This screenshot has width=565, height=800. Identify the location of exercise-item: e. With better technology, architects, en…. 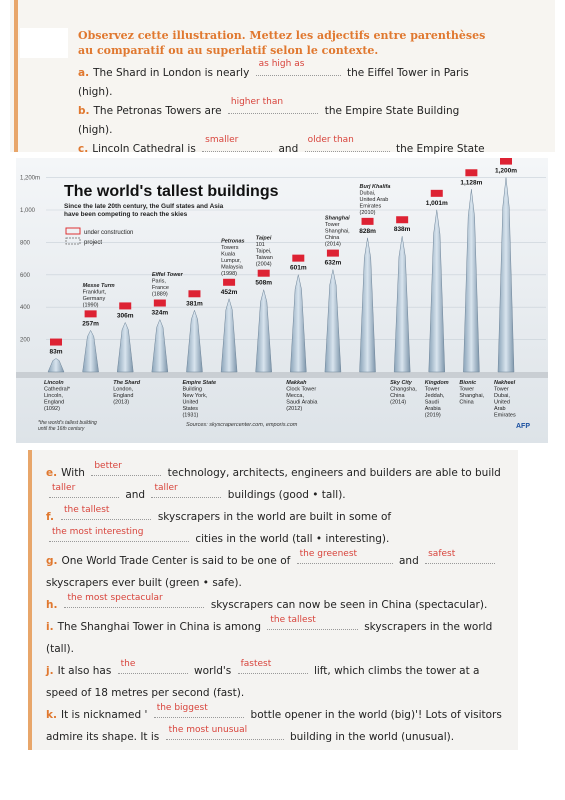
(276, 483).